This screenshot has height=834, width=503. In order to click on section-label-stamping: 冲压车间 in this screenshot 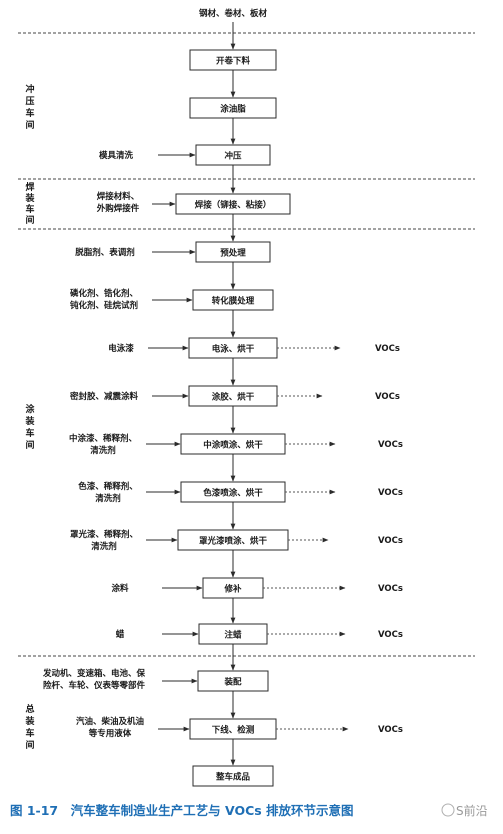, I will do `click(29, 107)`.